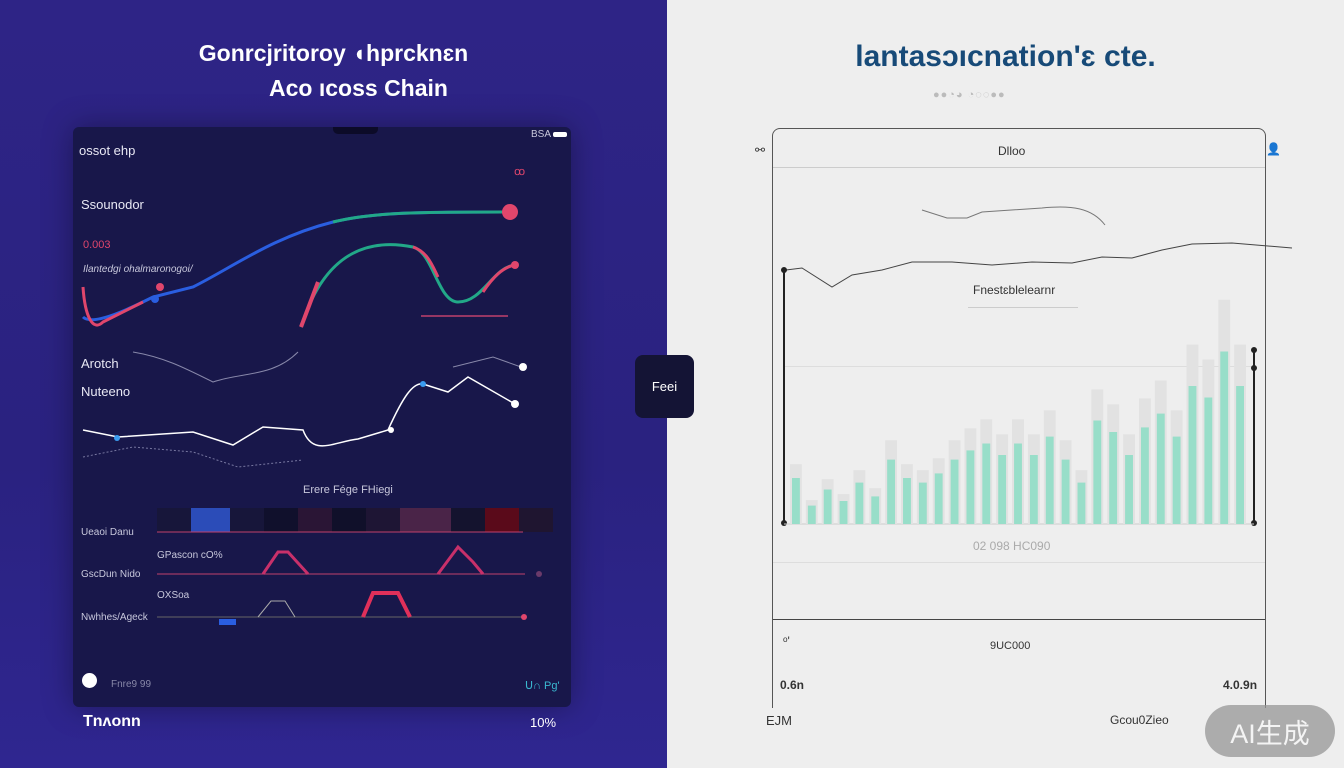  I want to click on left-title-line2: Aco ıcoss Chain, so click(358, 88).